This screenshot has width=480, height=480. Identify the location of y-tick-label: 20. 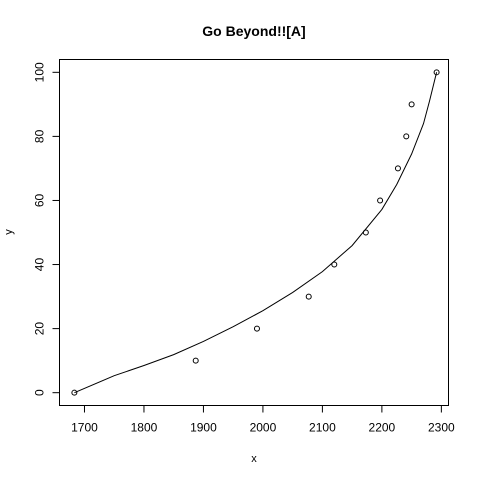
(40, 329).